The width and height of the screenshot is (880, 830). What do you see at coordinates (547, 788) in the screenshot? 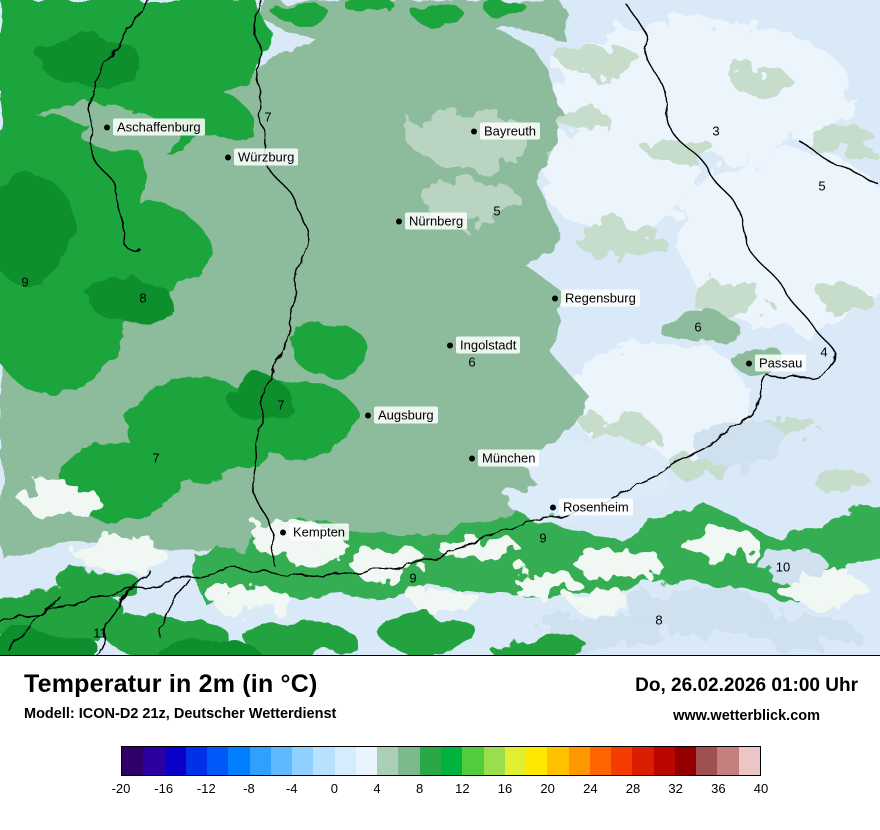
I see `colorbar-tick-label: 20` at bounding box center [547, 788].